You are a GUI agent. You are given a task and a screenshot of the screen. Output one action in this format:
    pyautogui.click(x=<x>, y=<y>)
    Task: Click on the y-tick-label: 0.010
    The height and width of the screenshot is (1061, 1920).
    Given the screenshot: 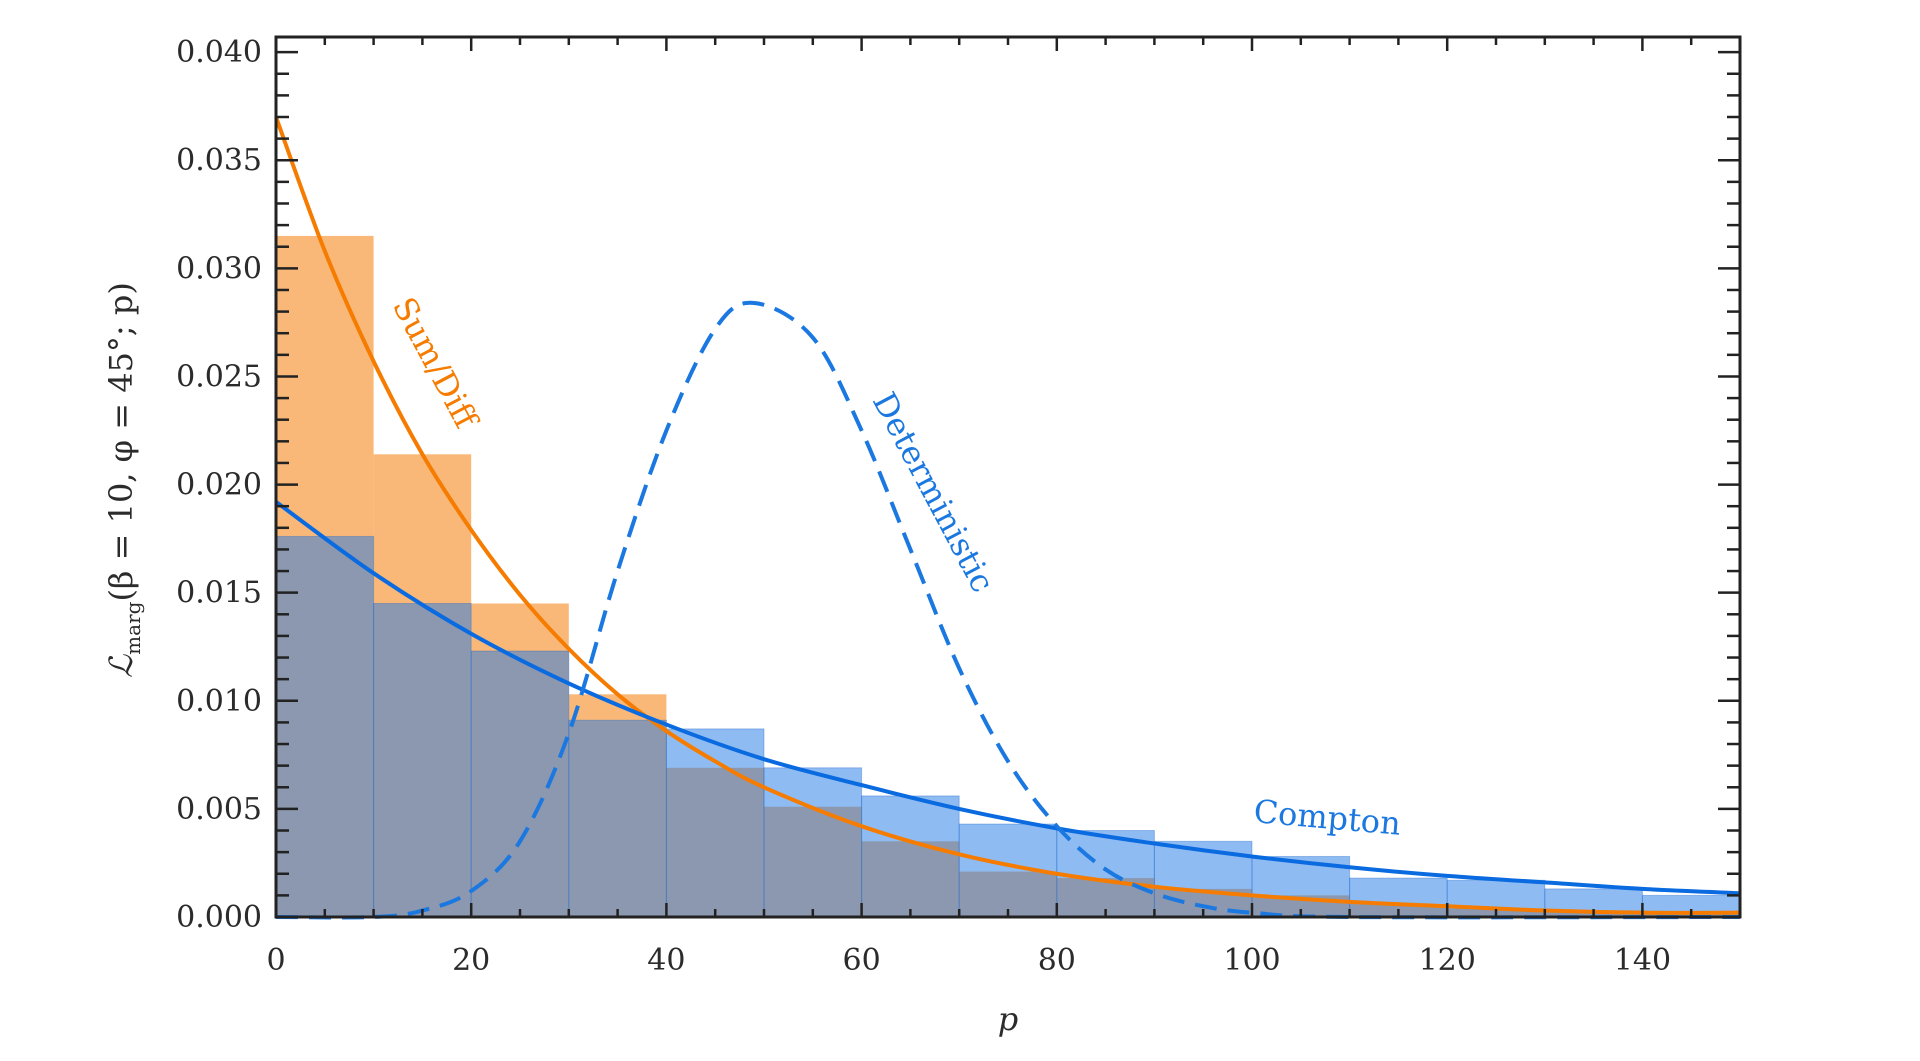 What is the action you would take?
    pyautogui.click(x=219, y=701)
    